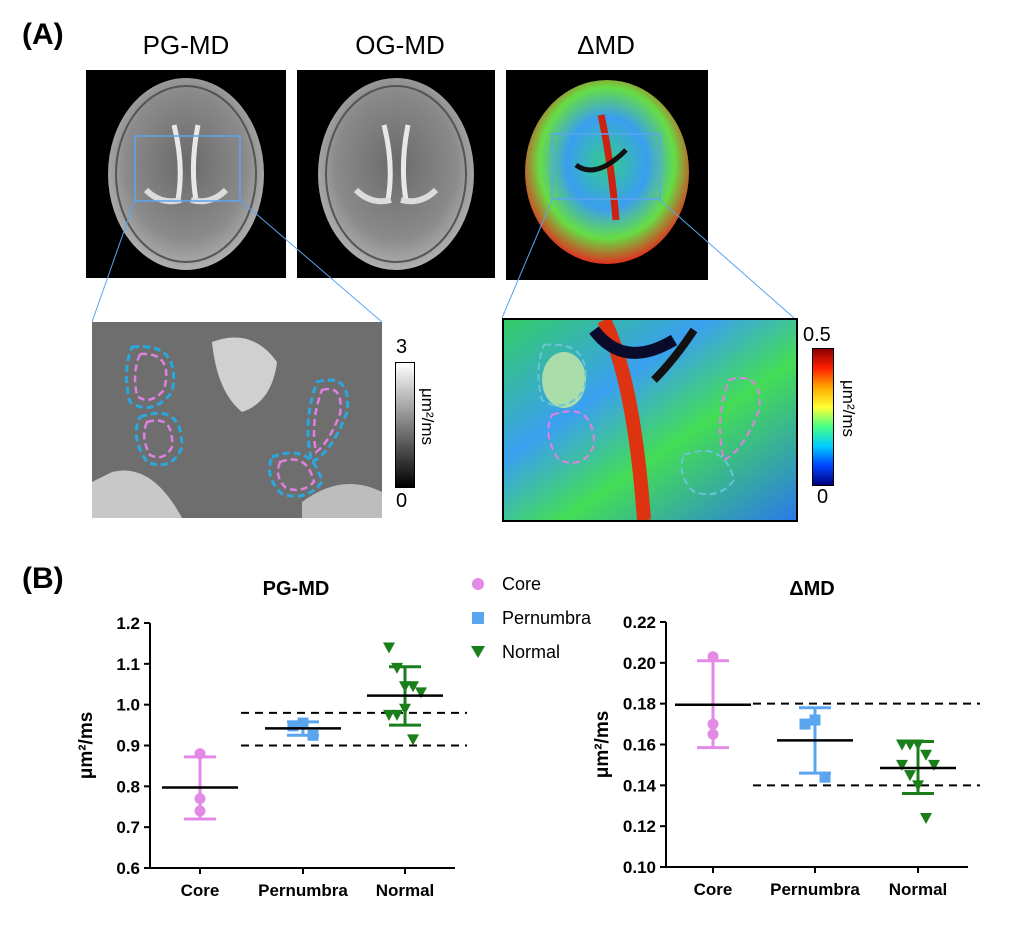 This screenshot has width=1030, height=925. Describe the element at coordinates (128, 623) in the screenshot. I see `y-tick-label: 1.2` at that location.